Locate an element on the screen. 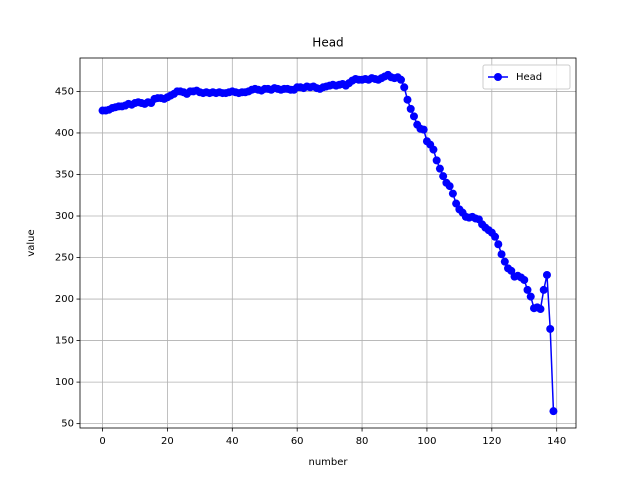 This screenshot has height=480, width=640. legend-label: Head is located at coordinates (529, 77).